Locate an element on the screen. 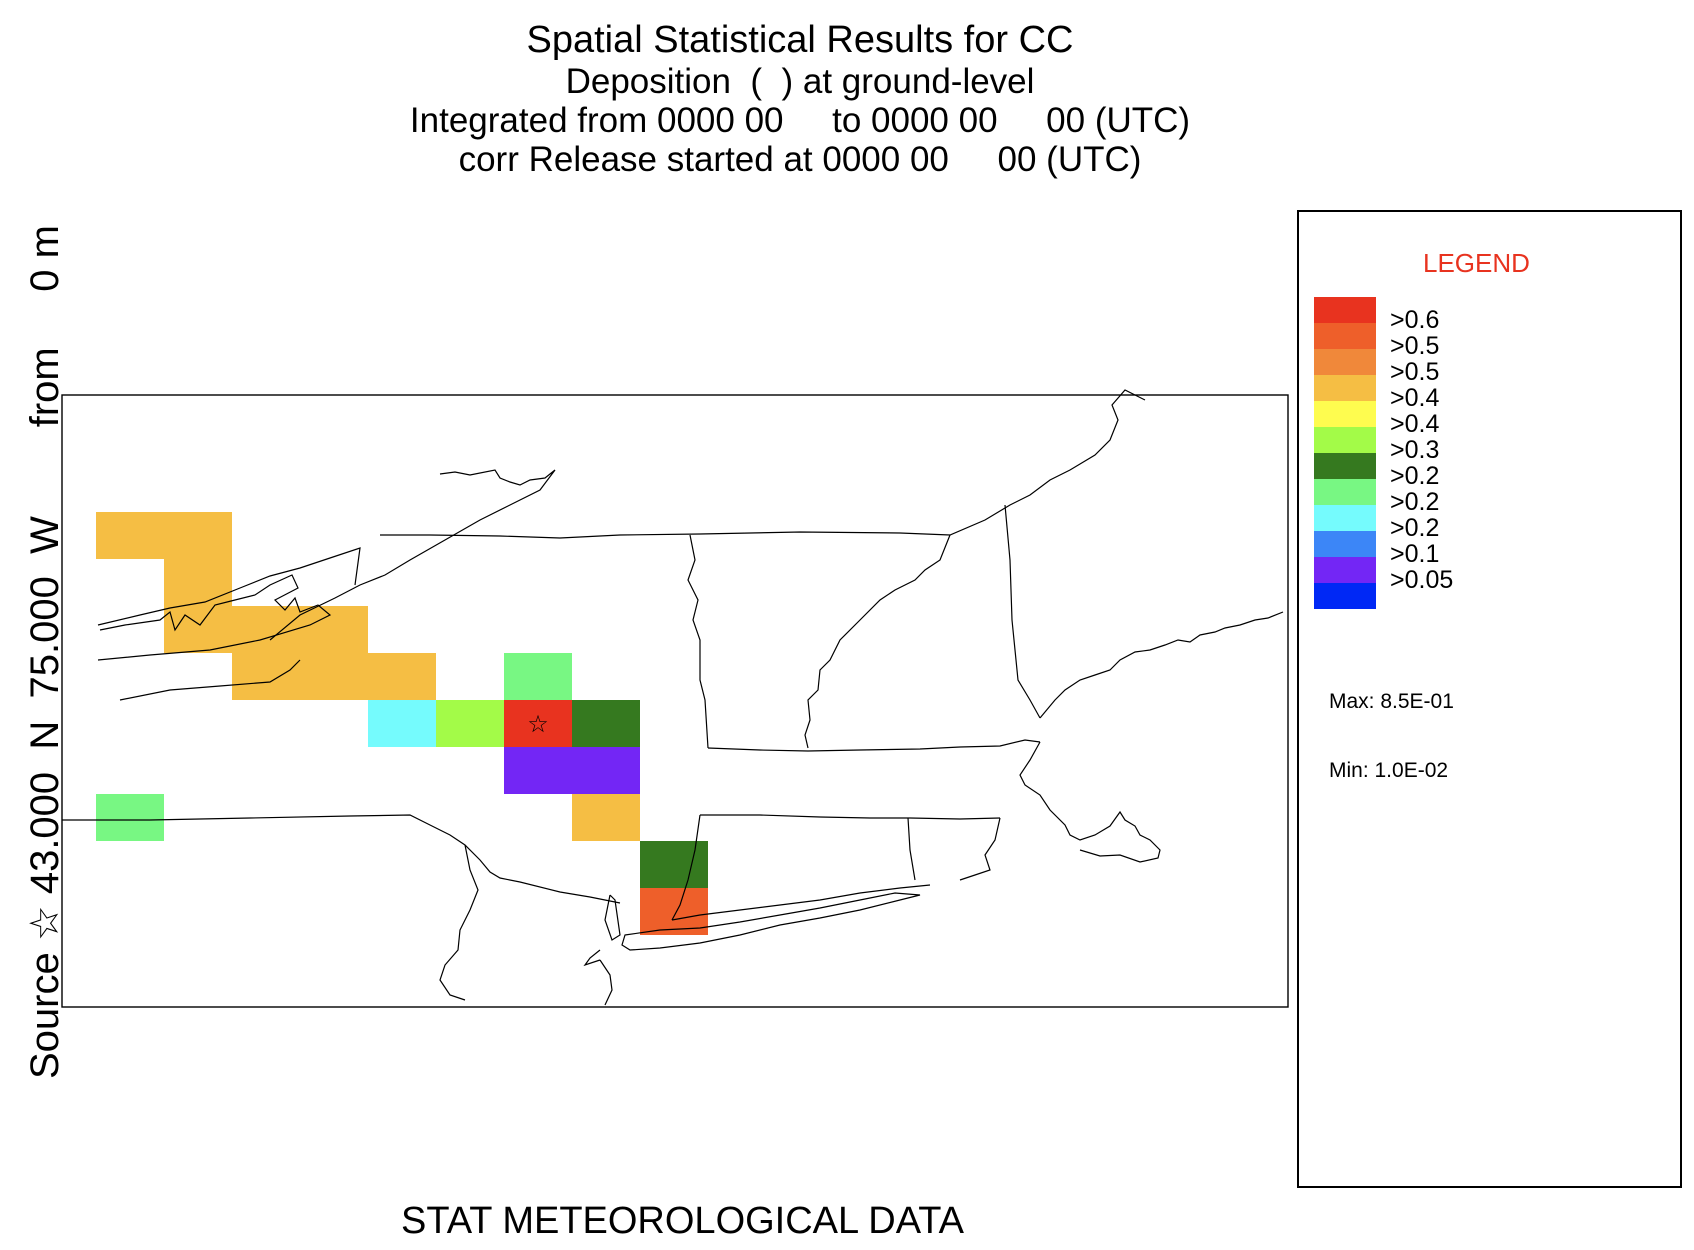  nh-me-border is located at coordinates (1022, 611).